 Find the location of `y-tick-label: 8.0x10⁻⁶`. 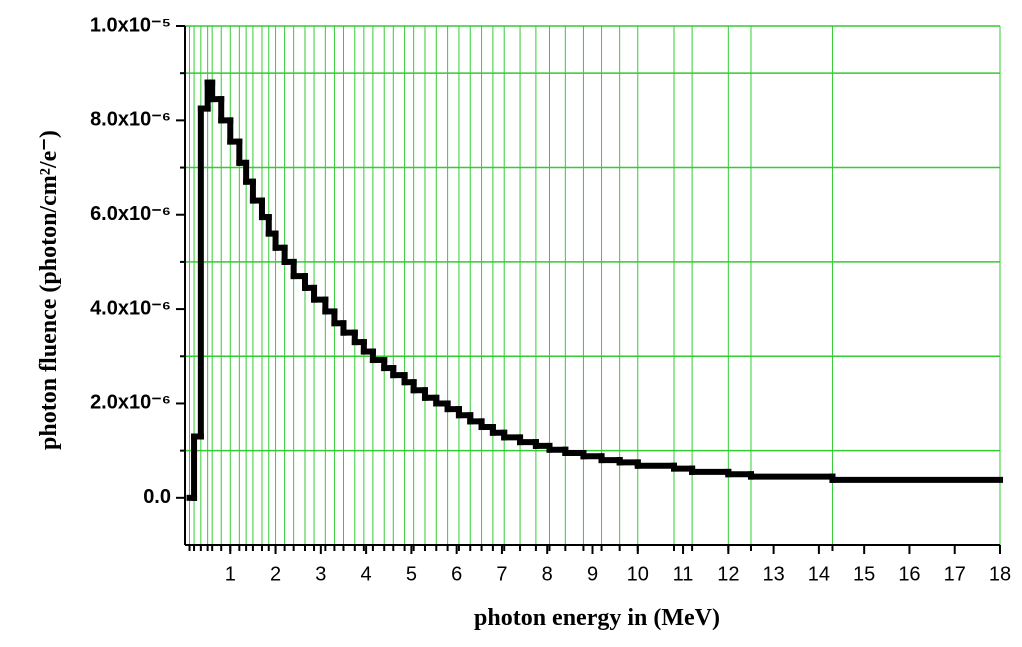

y-tick-label: 8.0x10⁻⁶ is located at coordinates (130, 120).